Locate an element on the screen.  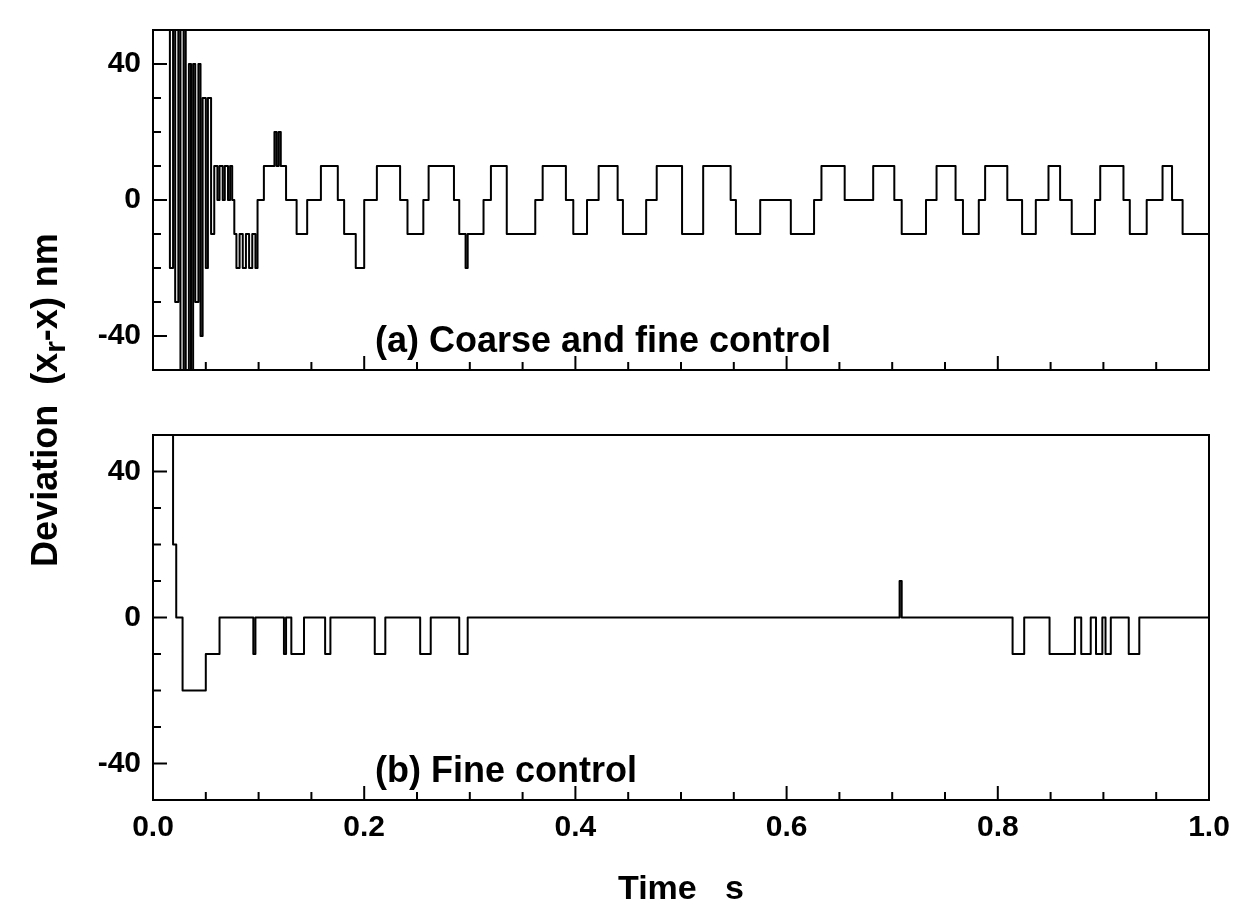
annotation: (a) Coarse and fine control is located at coordinates (603, 339).